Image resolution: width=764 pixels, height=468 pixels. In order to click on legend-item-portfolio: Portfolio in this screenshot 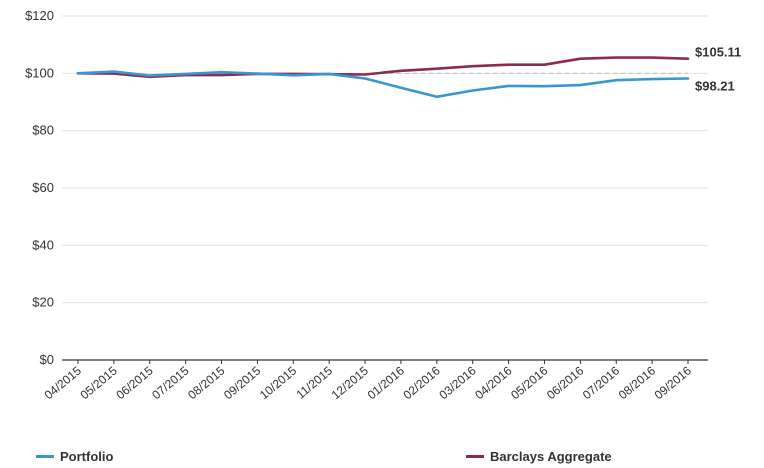, I will do `click(74, 456)`.